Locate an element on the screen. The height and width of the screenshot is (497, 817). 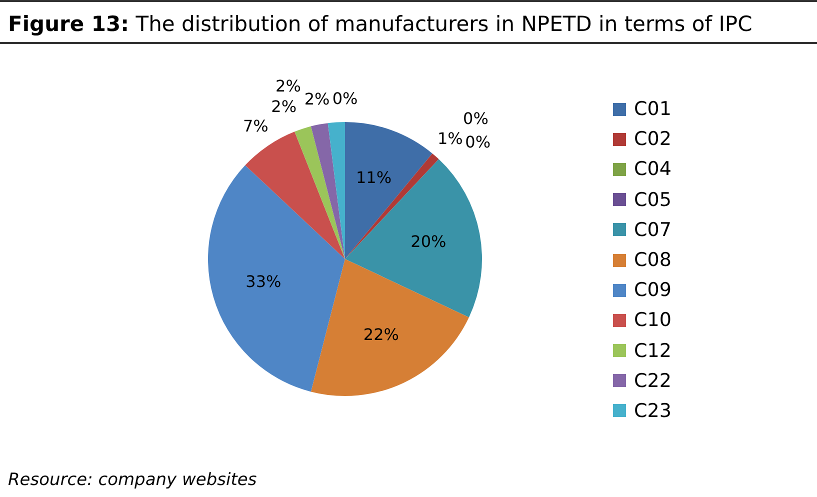
data-label: 11% is located at coordinates (374, 178).